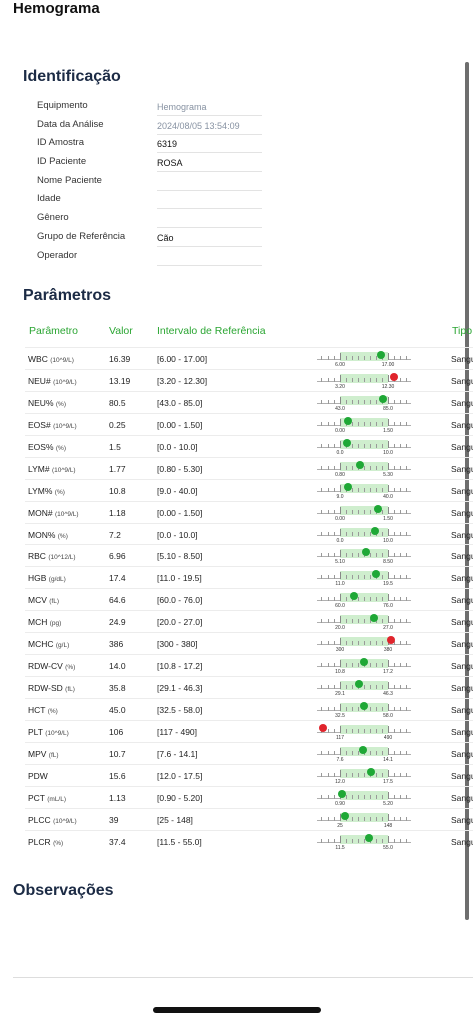 The width and height of the screenshot is (473, 1024). What do you see at coordinates (237, 1010) in the screenshot?
I see `home-indicator` at bounding box center [237, 1010].